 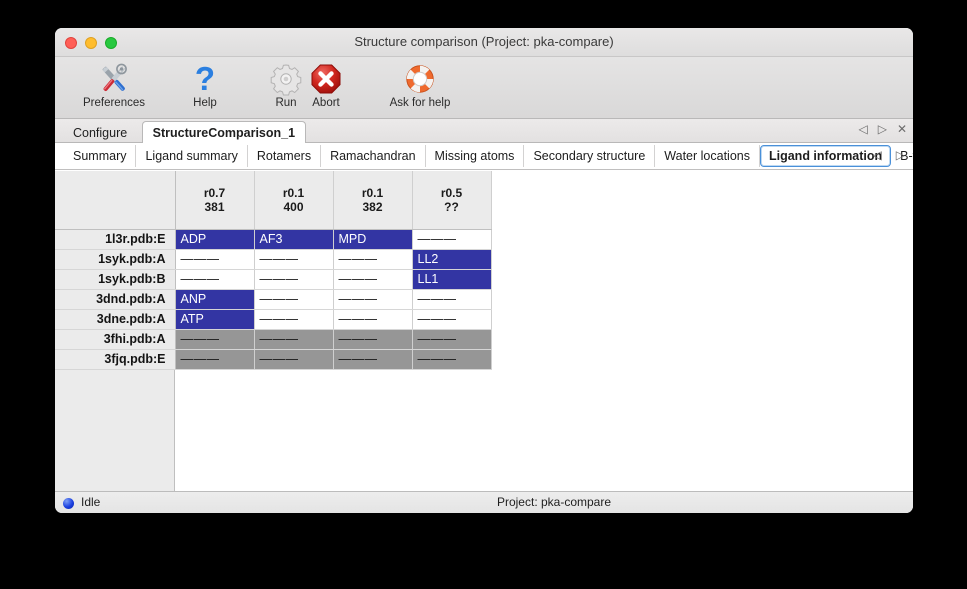 I want to click on column-header-line2: 400, so click(x=293, y=206).